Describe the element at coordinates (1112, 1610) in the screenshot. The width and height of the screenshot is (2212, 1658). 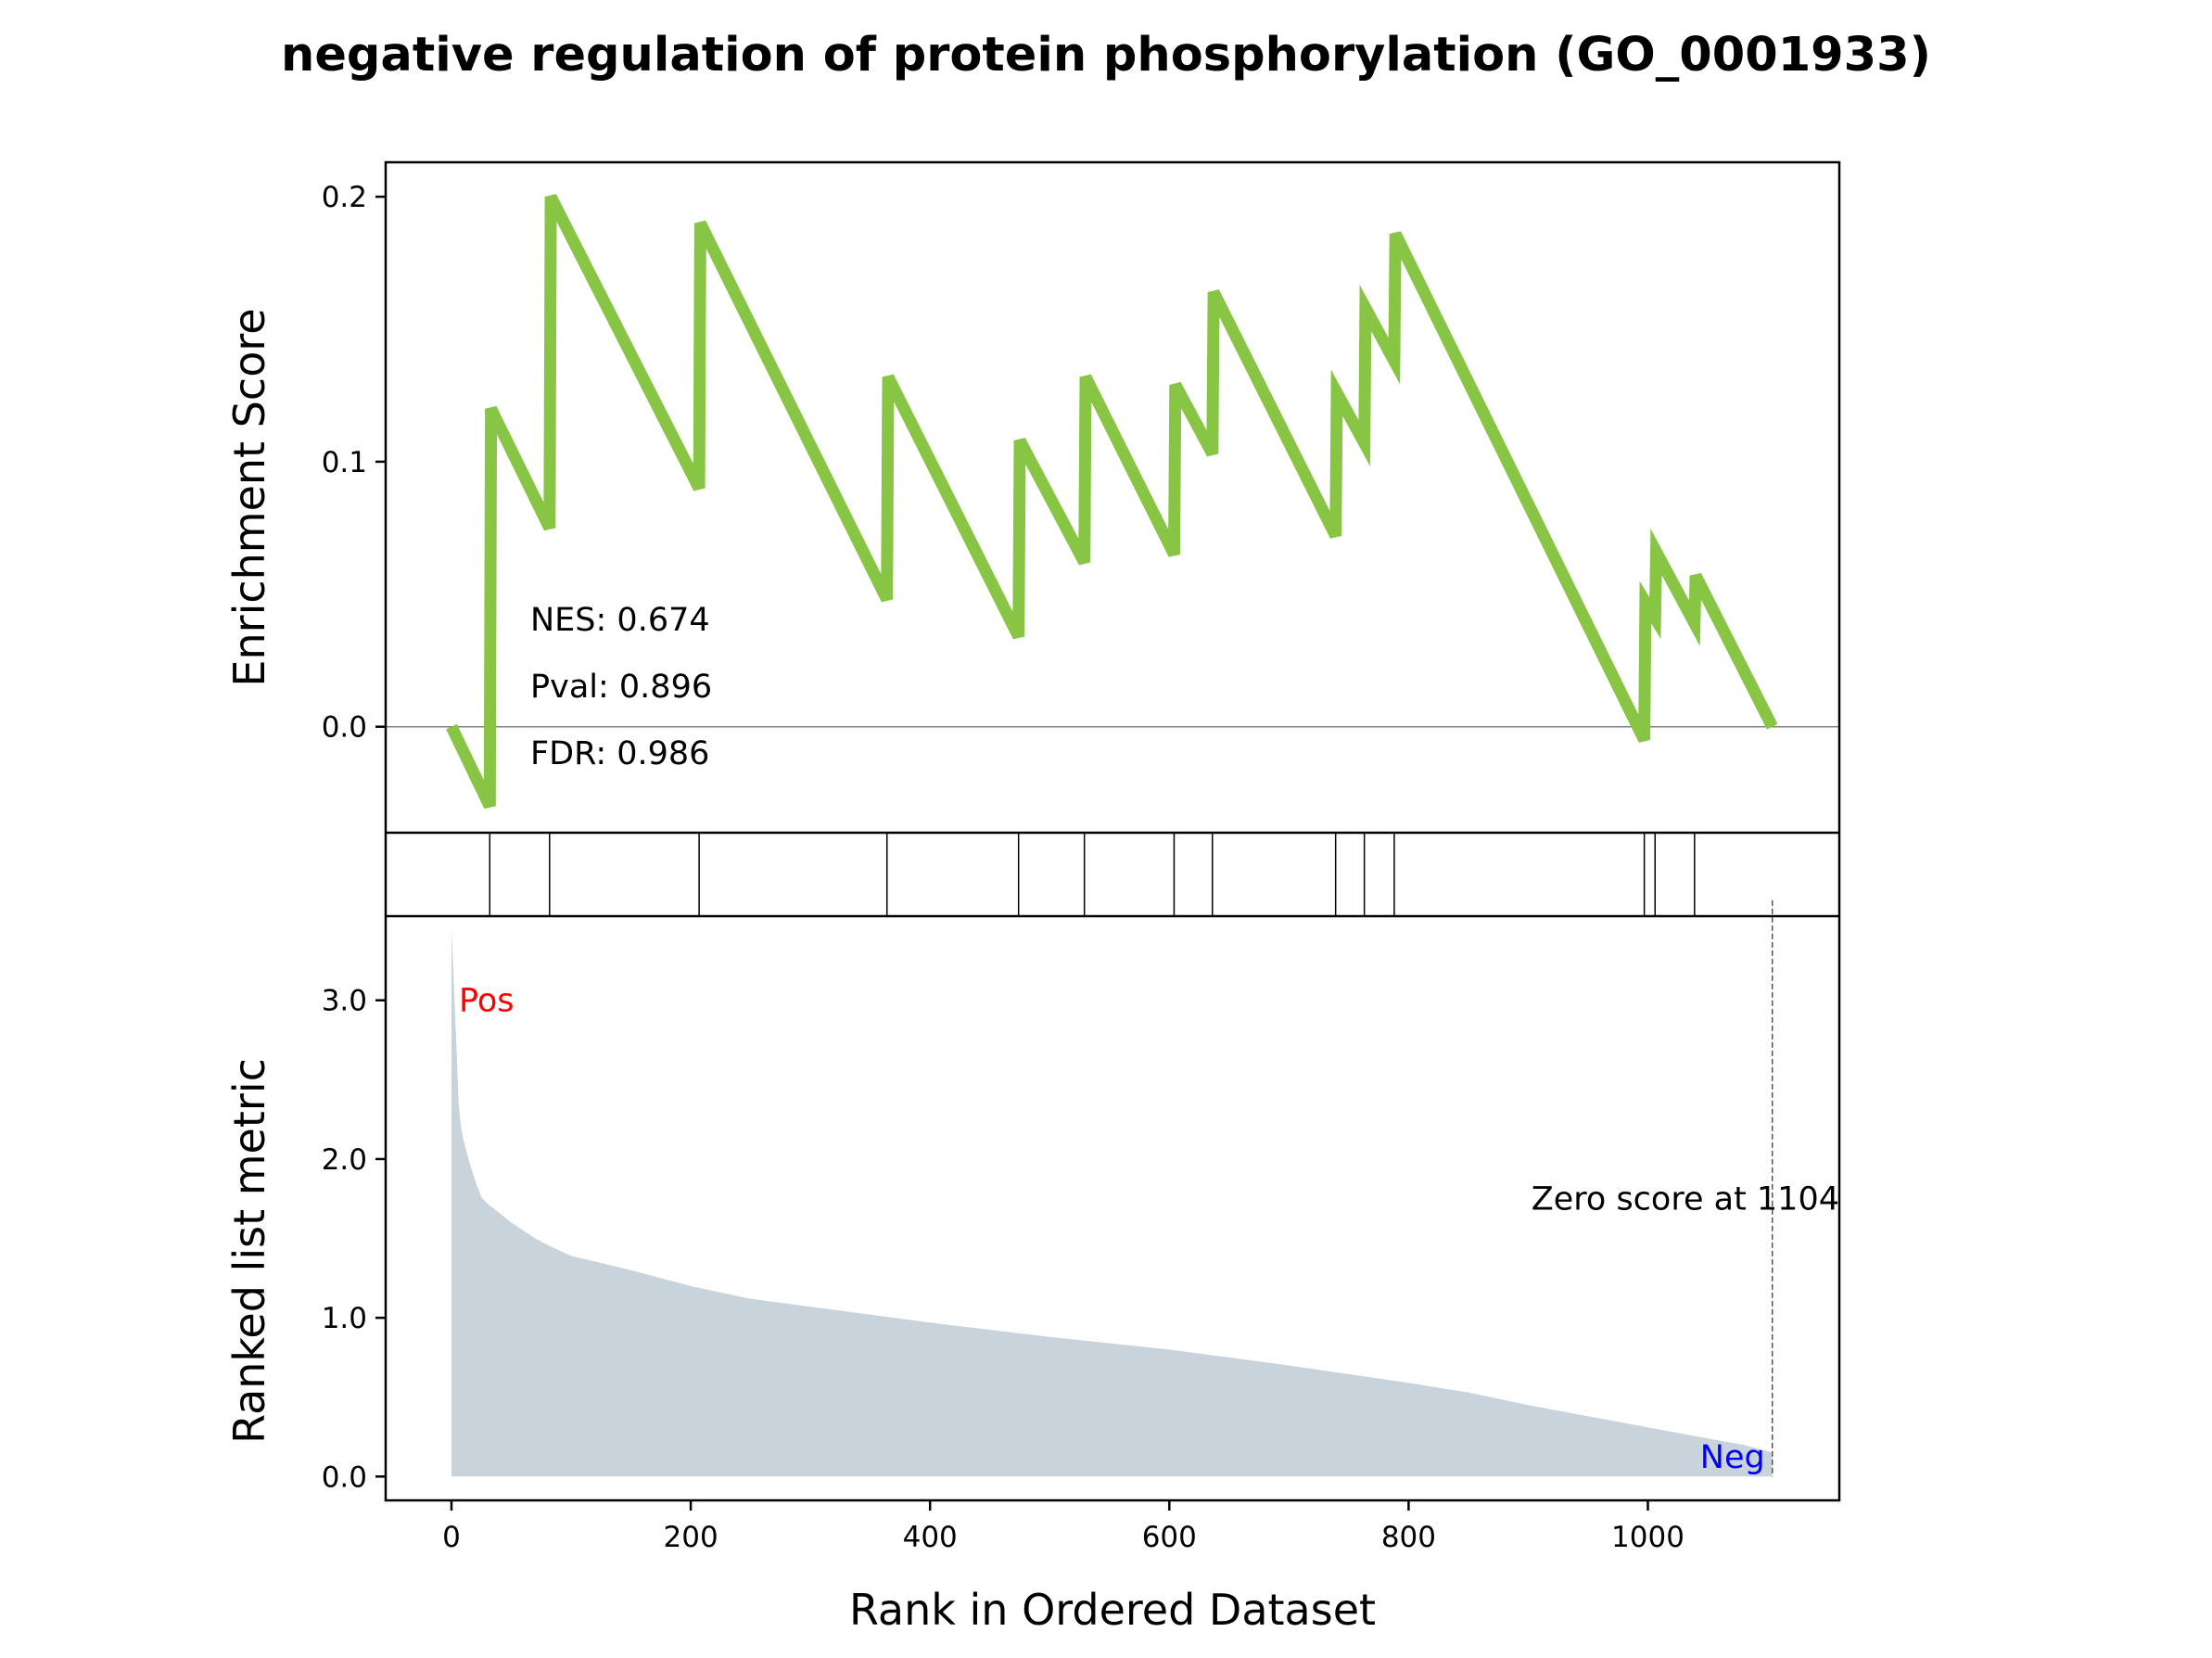
I see `x-axis-label: Rank in Ordered Dataset` at that location.